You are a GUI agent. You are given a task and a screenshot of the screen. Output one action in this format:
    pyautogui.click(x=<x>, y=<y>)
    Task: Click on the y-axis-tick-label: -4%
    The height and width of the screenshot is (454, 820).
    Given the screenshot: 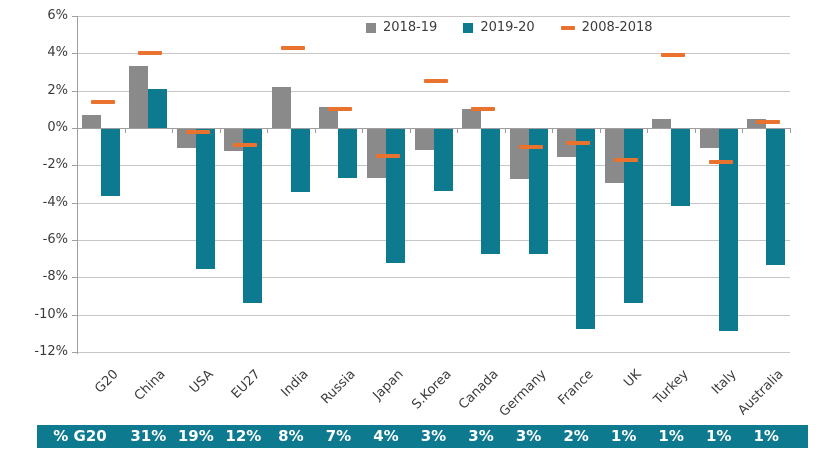 What is the action you would take?
    pyautogui.click(x=55, y=202)
    